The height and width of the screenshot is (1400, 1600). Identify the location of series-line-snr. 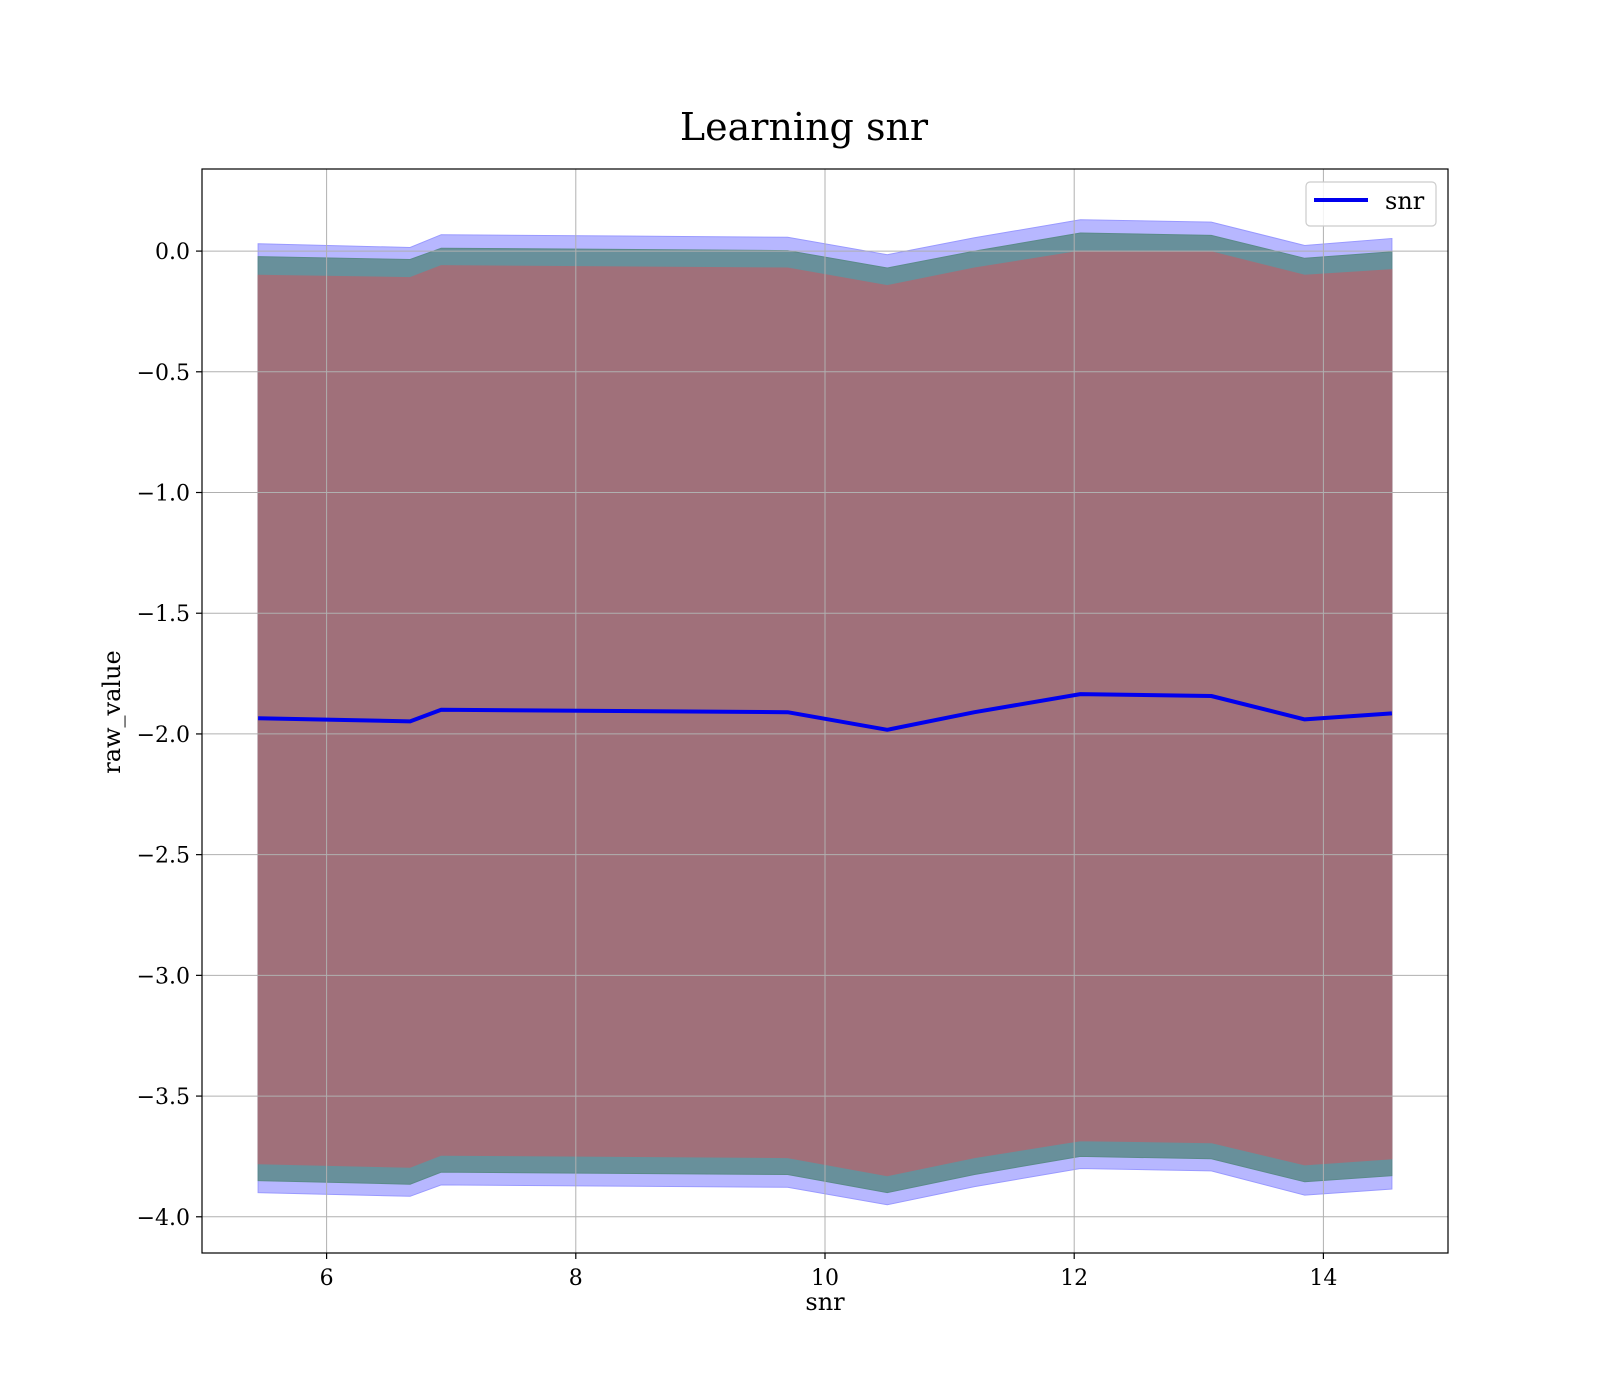
(825, 712).